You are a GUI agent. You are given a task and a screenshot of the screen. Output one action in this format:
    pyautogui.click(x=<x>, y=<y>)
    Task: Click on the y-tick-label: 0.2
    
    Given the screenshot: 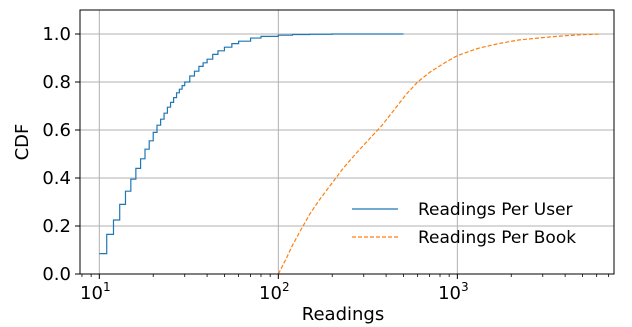 What is the action you would take?
    pyautogui.click(x=56, y=226)
    